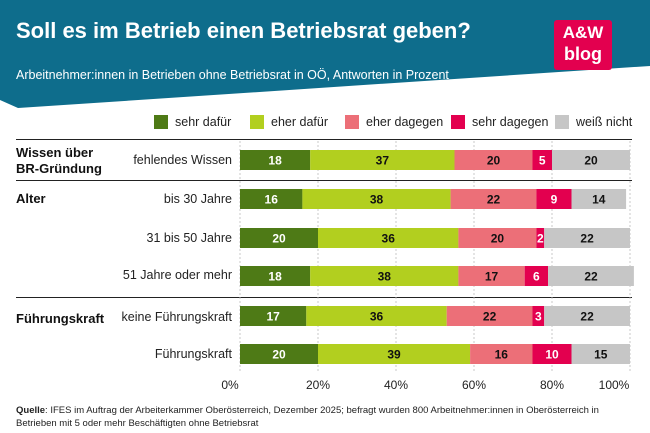  What do you see at coordinates (59, 168) in the screenshot?
I see `group-label-wissen-line2: BR-Gründung` at bounding box center [59, 168].